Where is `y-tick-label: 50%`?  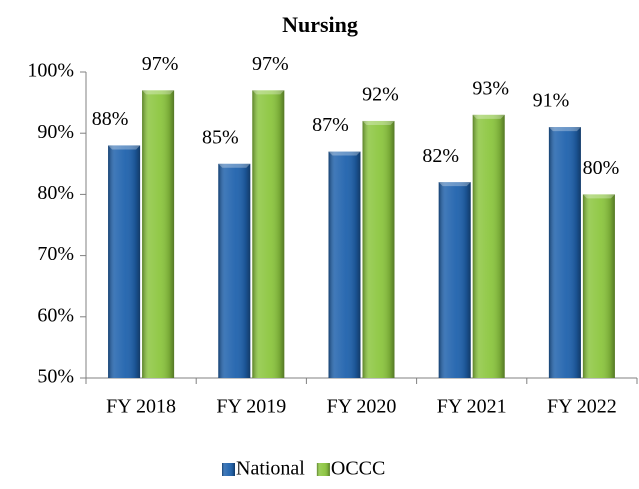 y-tick-label: 50% is located at coordinates (55, 377).